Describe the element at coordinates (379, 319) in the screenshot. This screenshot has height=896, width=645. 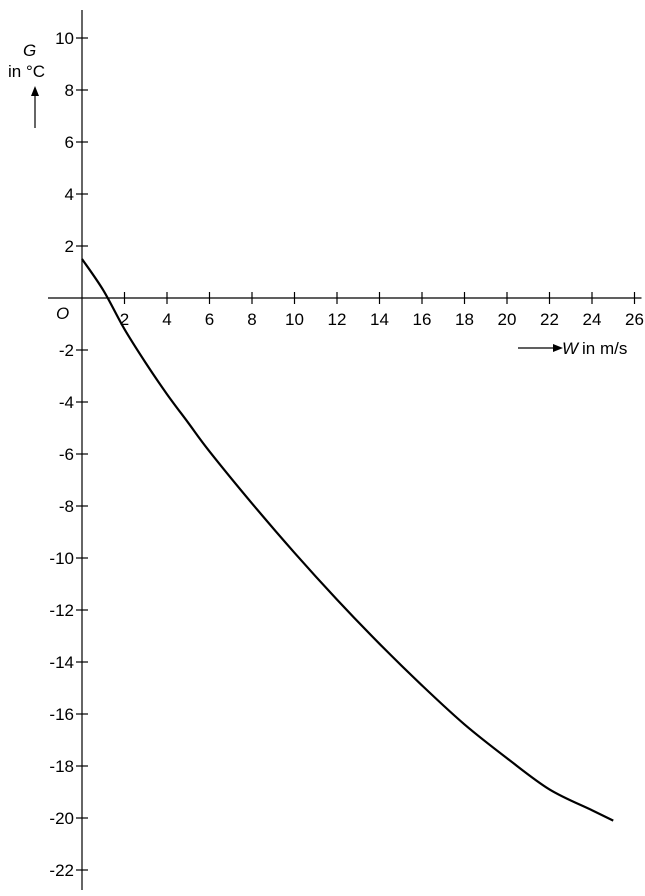
I see `x-tick-label: 14` at that location.